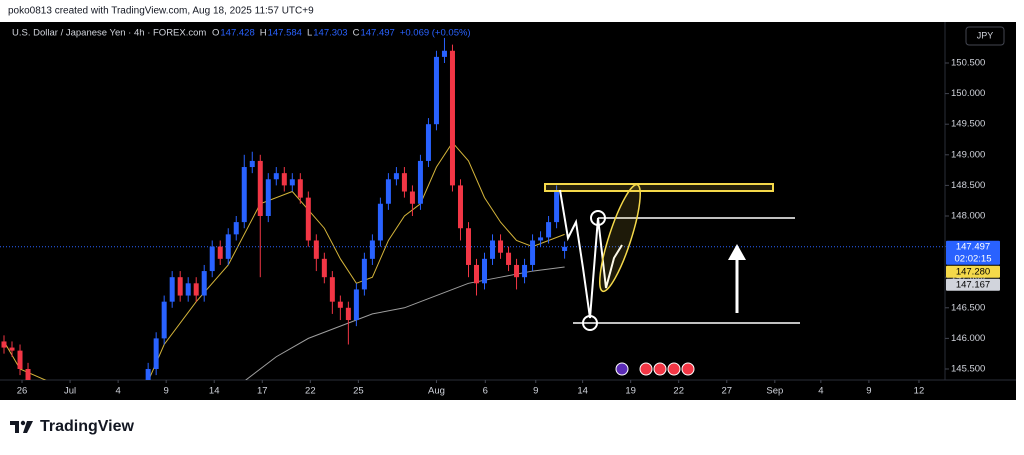 The width and height of the screenshot is (1024, 455). I want to click on legend-value: 147.428, so click(237, 33).